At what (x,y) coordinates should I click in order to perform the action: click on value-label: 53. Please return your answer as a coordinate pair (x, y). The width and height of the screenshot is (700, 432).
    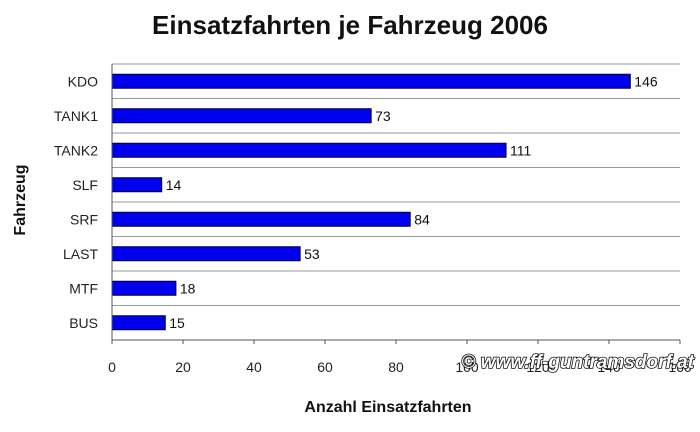
    Looking at the image, I should click on (312, 254).